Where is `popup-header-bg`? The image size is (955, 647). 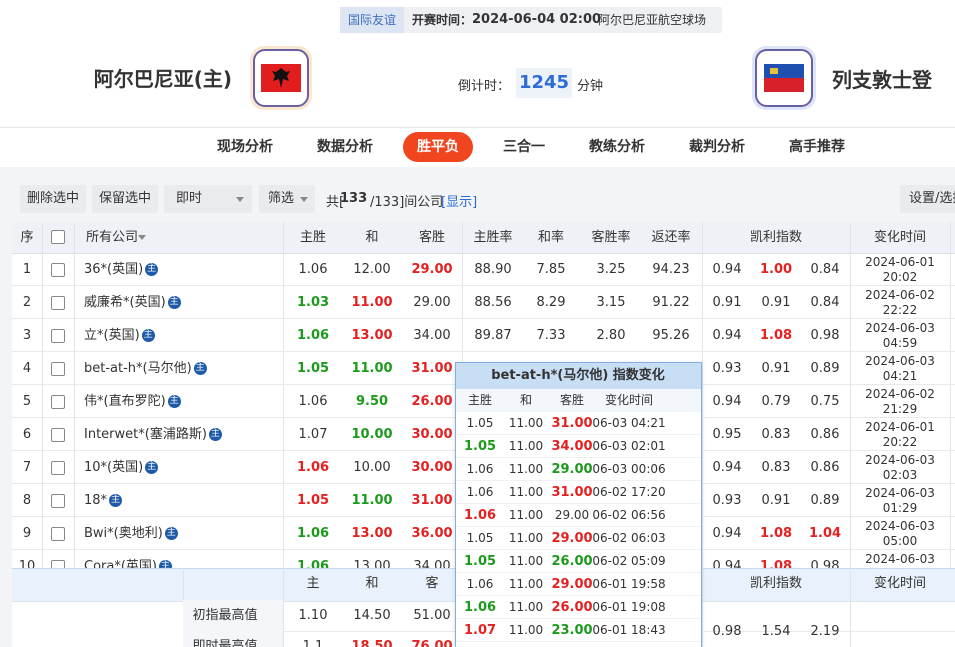
popup-header-bg is located at coordinates (578, 400).